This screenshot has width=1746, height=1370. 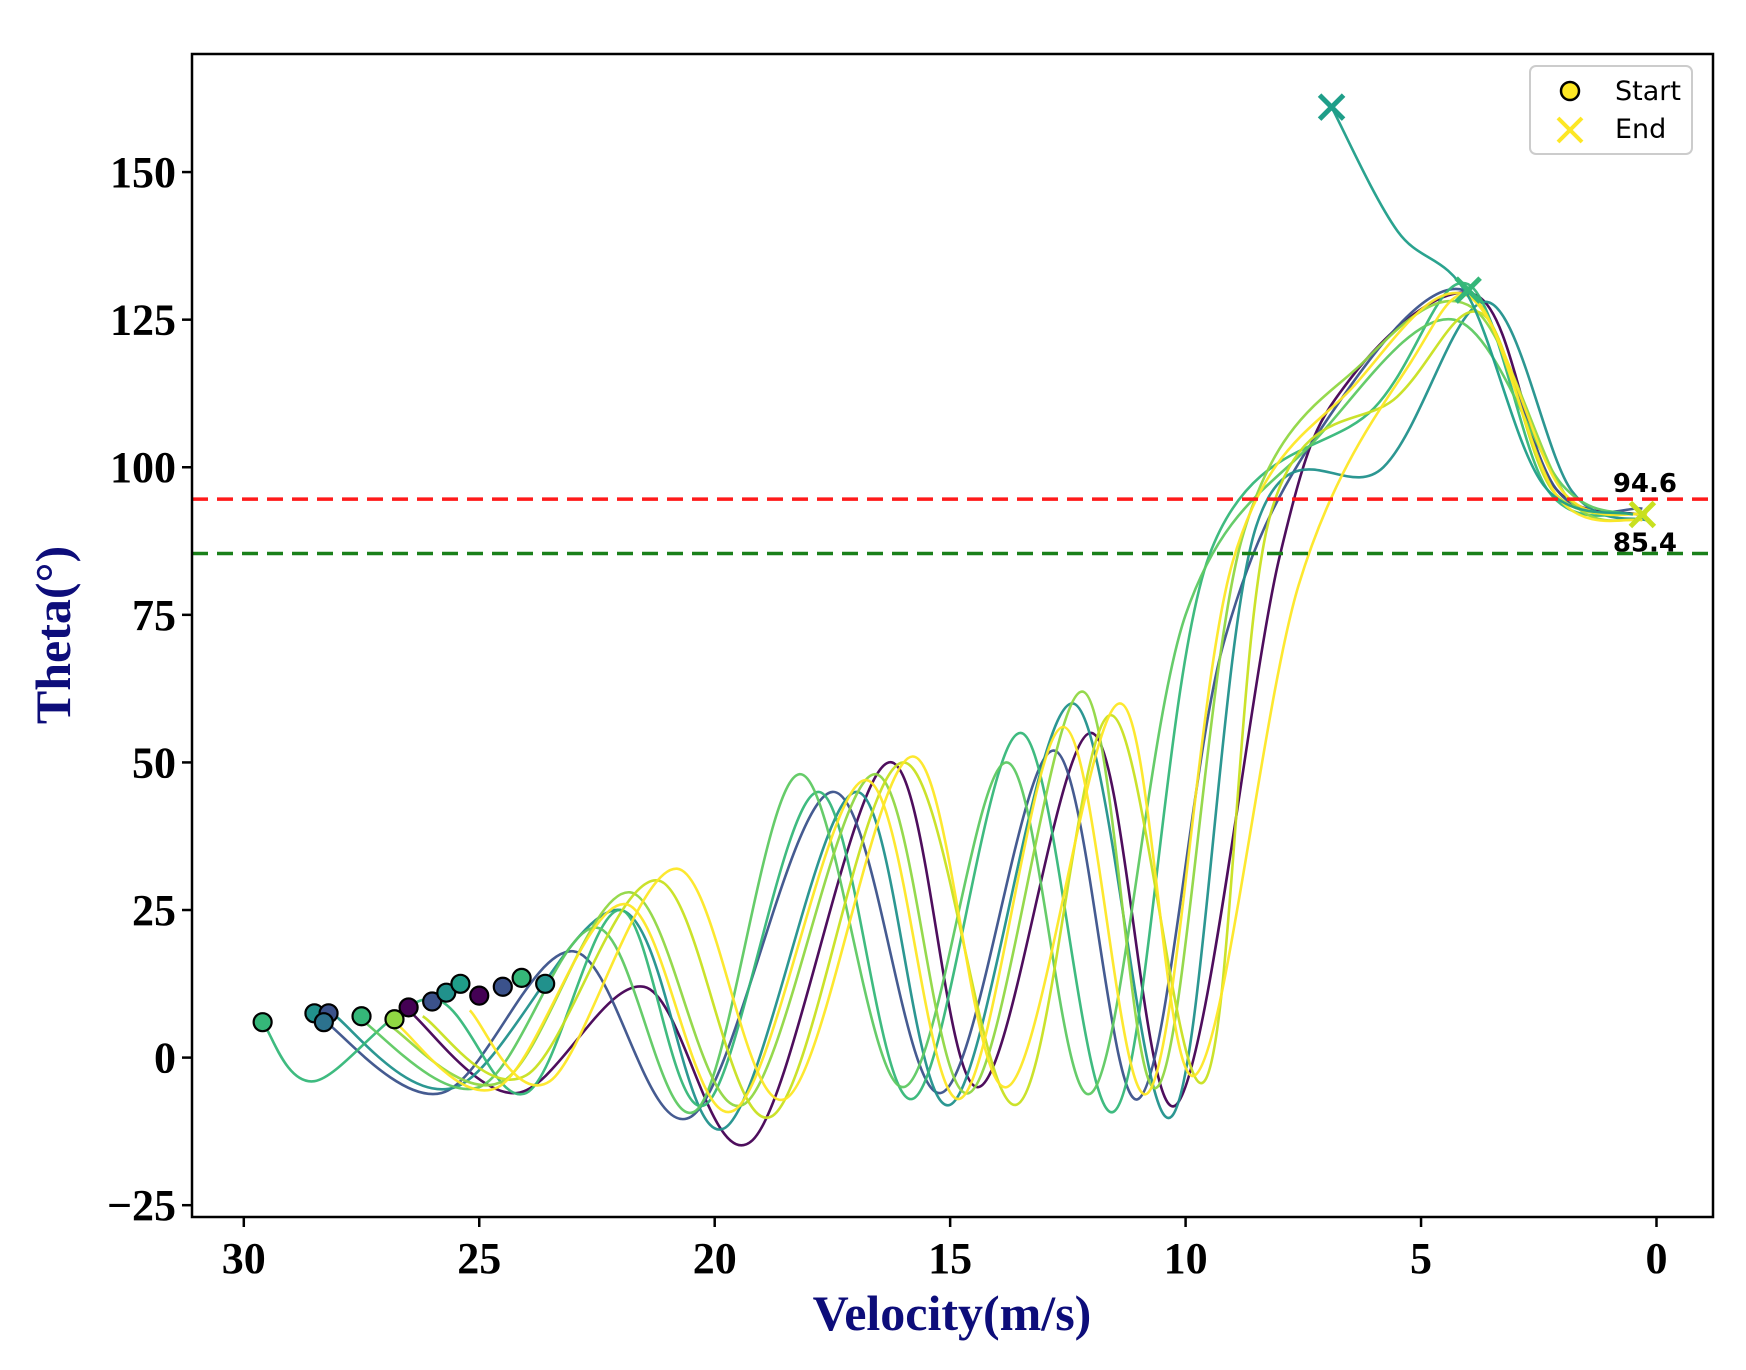 What do you see at coordinates (1645, 543) in the screenshot?
I see `reference-label-85.4: 85.4` at bounding box center [1645, 543].